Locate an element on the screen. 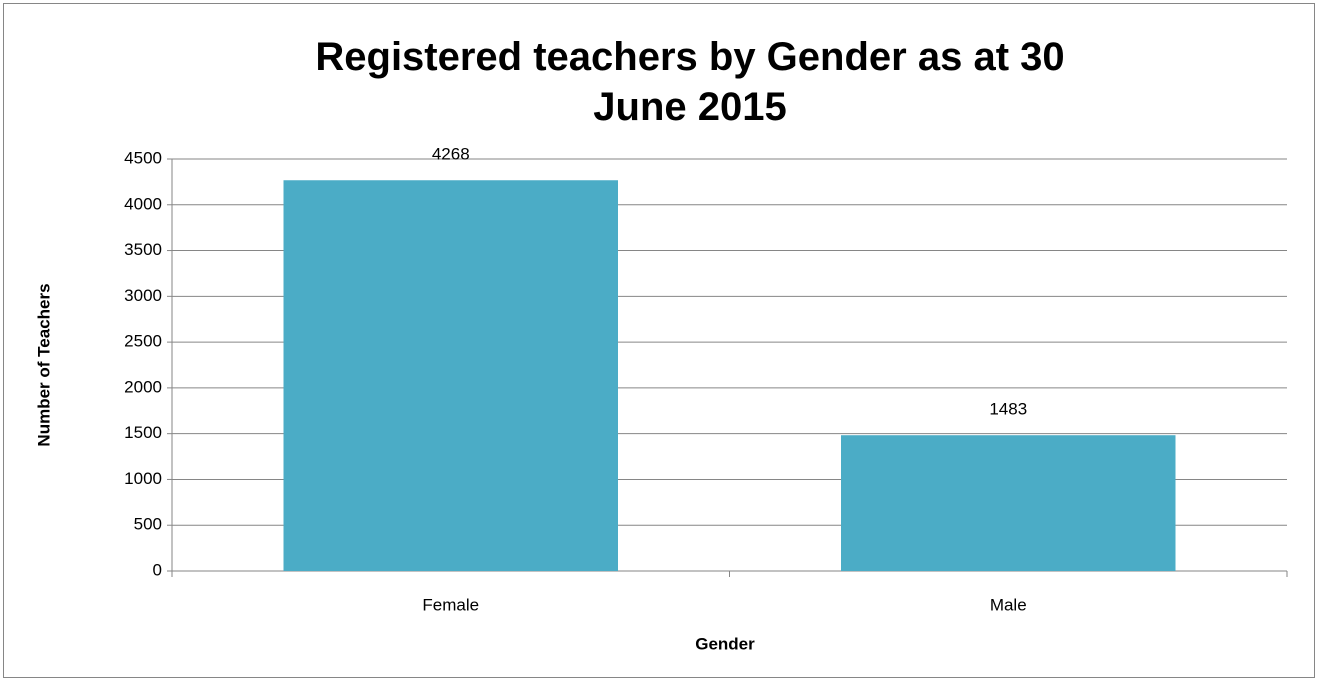 The width and height of the screenshot is (1319, 682). y-tick-label: 3000 is located at coordinates (143, 295).